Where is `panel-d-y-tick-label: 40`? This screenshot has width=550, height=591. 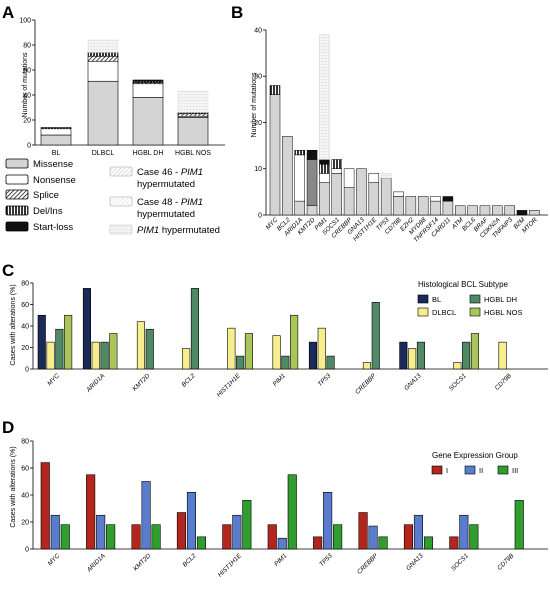 panel-d-y-tick-label: 40 is located at coordinates (25, 495).